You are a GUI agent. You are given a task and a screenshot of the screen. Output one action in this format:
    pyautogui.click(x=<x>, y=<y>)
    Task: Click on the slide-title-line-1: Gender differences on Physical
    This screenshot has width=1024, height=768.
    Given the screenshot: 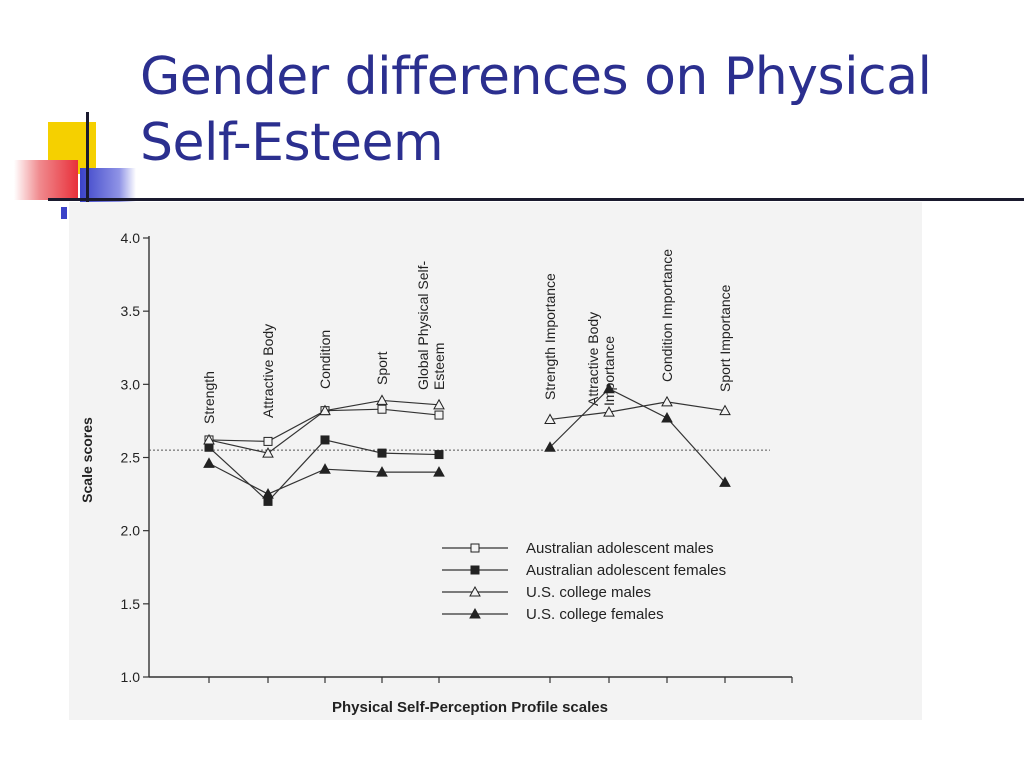 What is the action you would take?
    pyautogui.click(x=536, y=77)
    